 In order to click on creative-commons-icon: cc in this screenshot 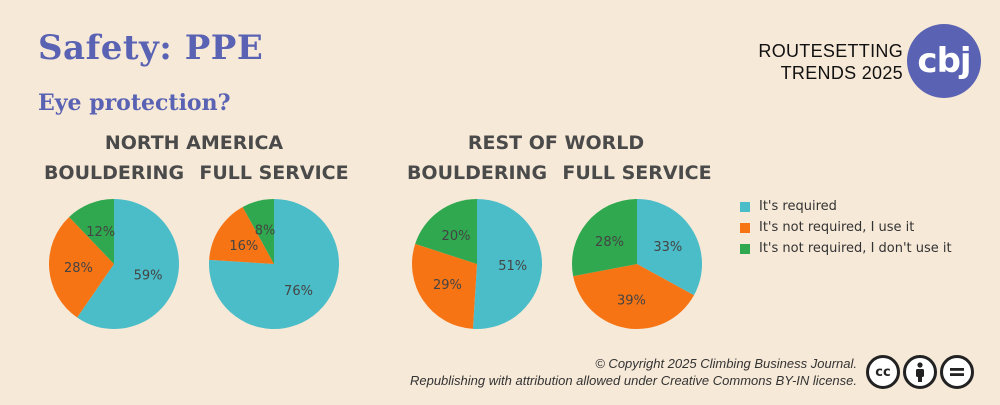, I will do `click(883, 372)`.